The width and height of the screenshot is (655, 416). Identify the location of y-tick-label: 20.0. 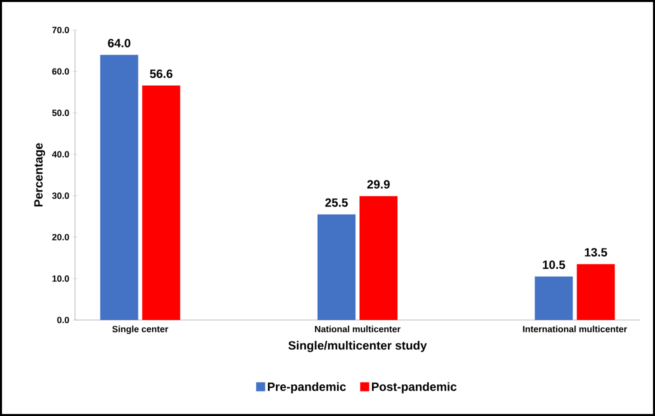
(60, 237).